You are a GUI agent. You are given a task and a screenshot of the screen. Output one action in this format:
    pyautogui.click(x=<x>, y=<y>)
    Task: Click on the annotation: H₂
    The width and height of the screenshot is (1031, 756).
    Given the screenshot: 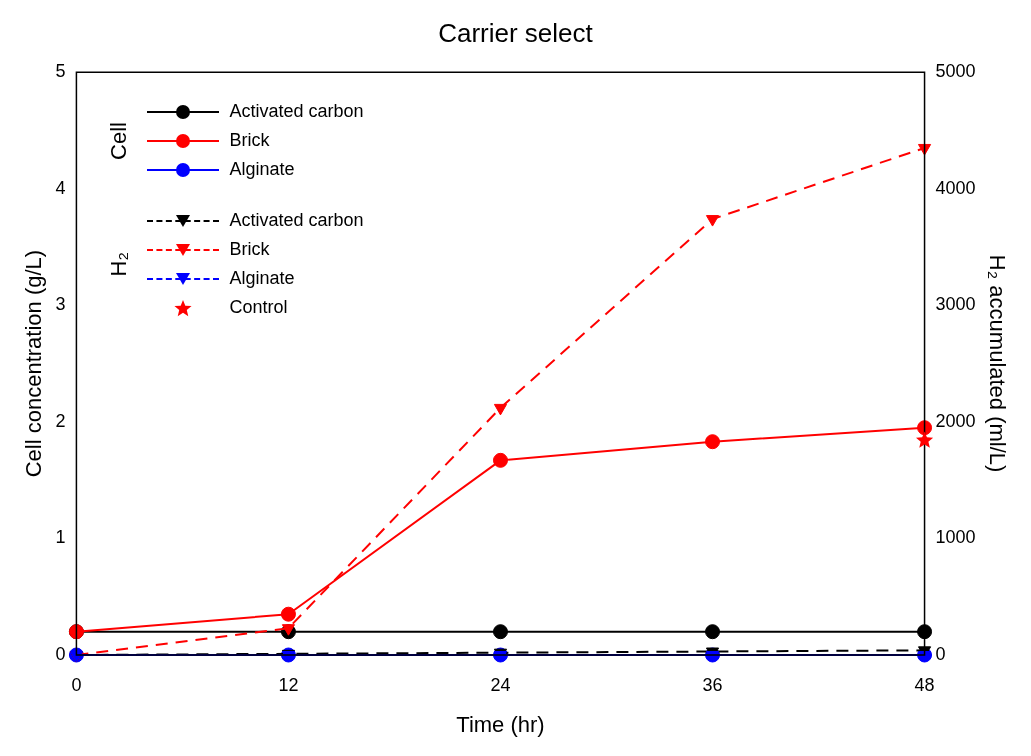 What is the action you would take?
    pyautogui.click(x=119, y=264)
    